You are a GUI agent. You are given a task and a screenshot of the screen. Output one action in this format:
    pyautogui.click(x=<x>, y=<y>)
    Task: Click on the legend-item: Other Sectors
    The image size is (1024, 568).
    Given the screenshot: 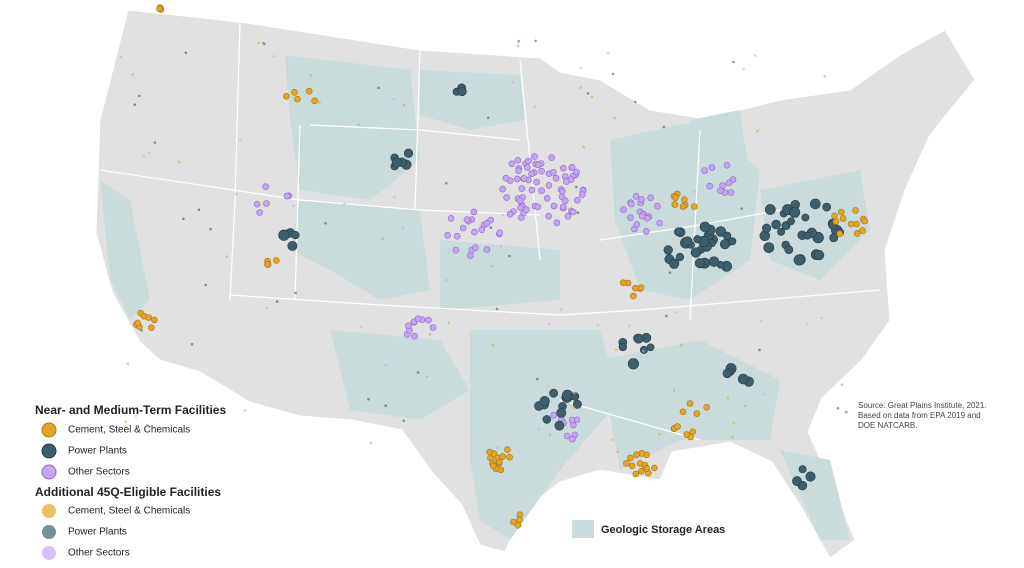 What is the action you would take?
    pyautogui.click(x=99, y=553)
    